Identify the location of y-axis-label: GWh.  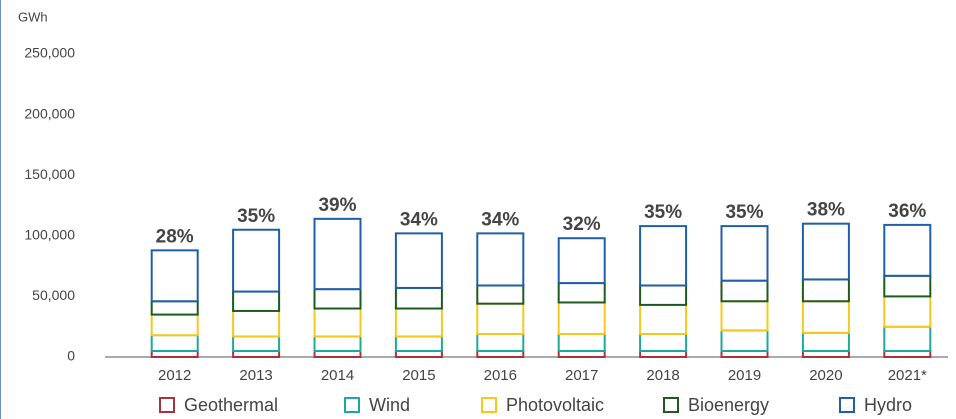
(33, 16).